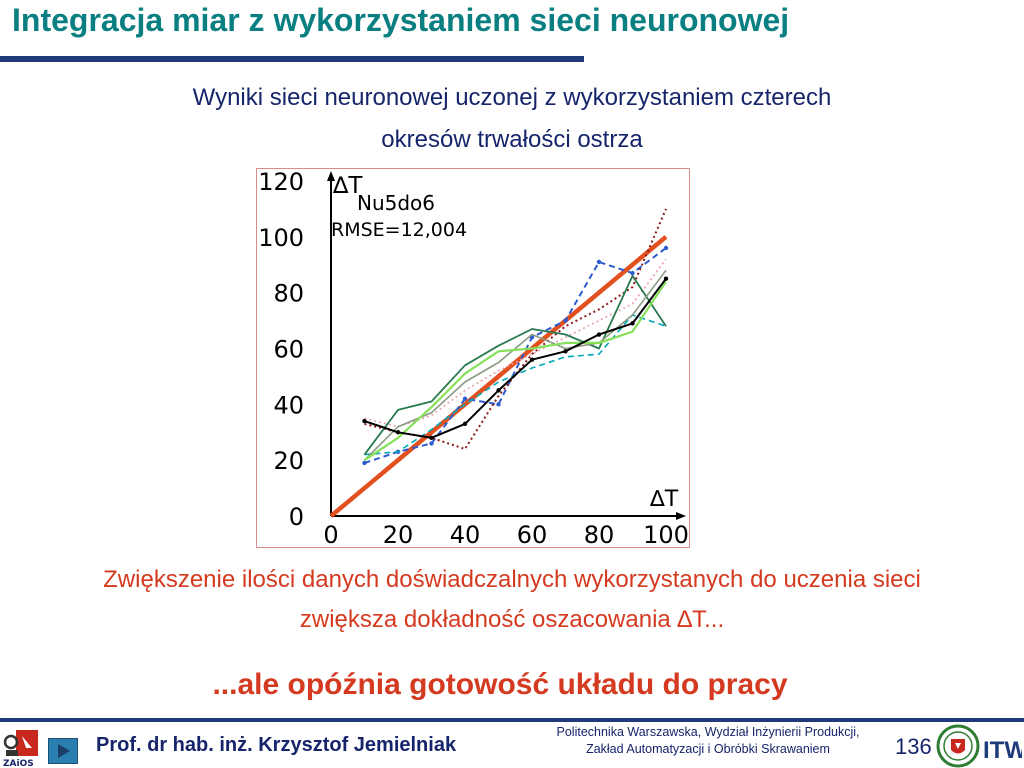 This screenshot has height=768, width=1024. What do you see at coordinates (288, 461) in the screenshot?
I see `y-tick-label: 20` at bounding box center [288, 461].